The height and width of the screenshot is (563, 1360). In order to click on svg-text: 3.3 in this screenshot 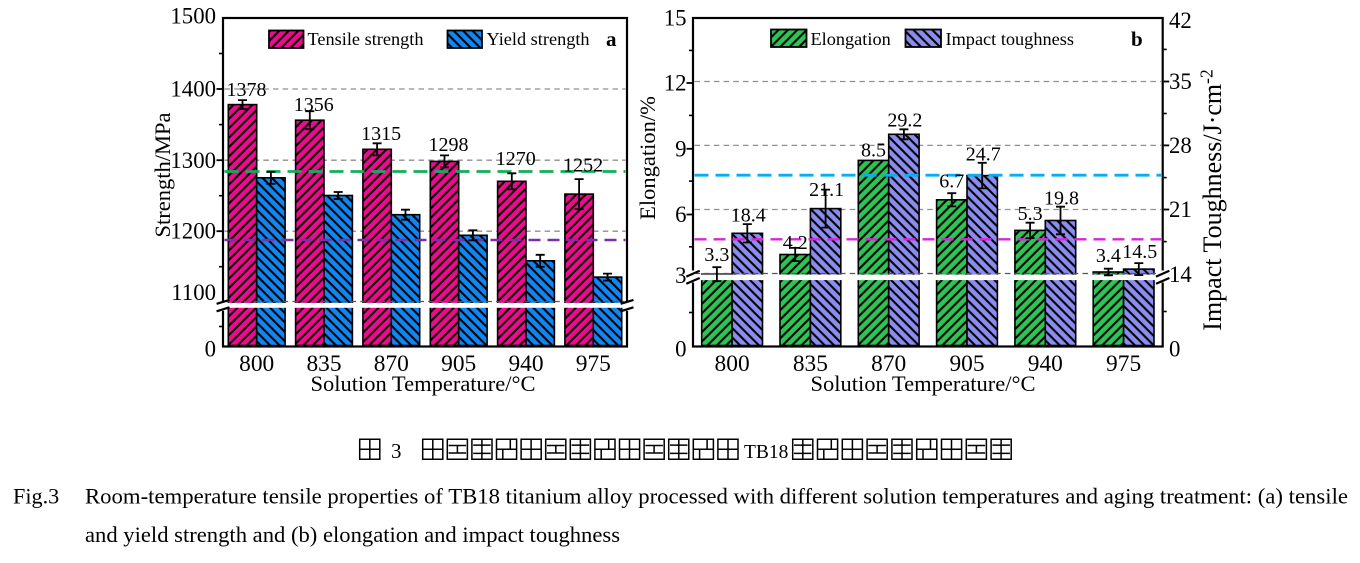, I will do `click(716, 255)`.